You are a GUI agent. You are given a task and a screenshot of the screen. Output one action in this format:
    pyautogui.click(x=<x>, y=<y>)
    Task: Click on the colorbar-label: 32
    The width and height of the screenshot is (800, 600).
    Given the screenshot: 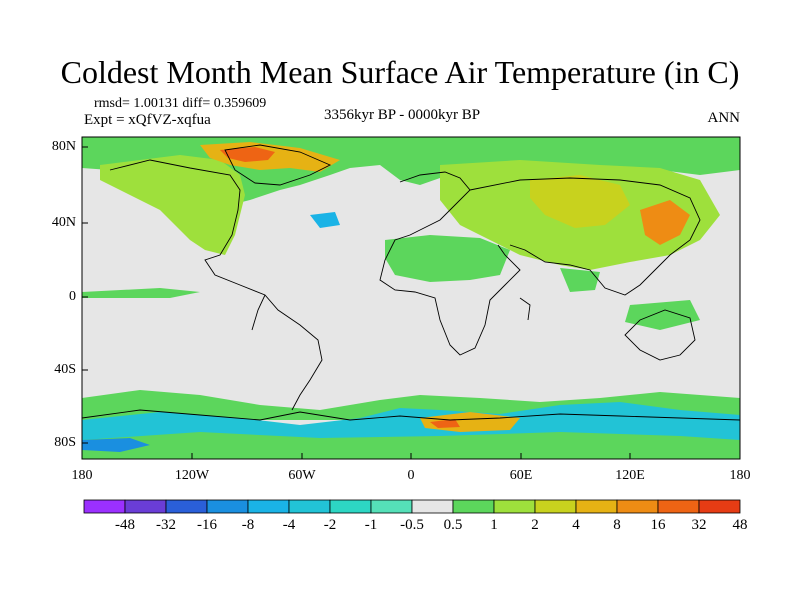 What is the action you would take?
    pyautogui.click(x=699, y=525)
    